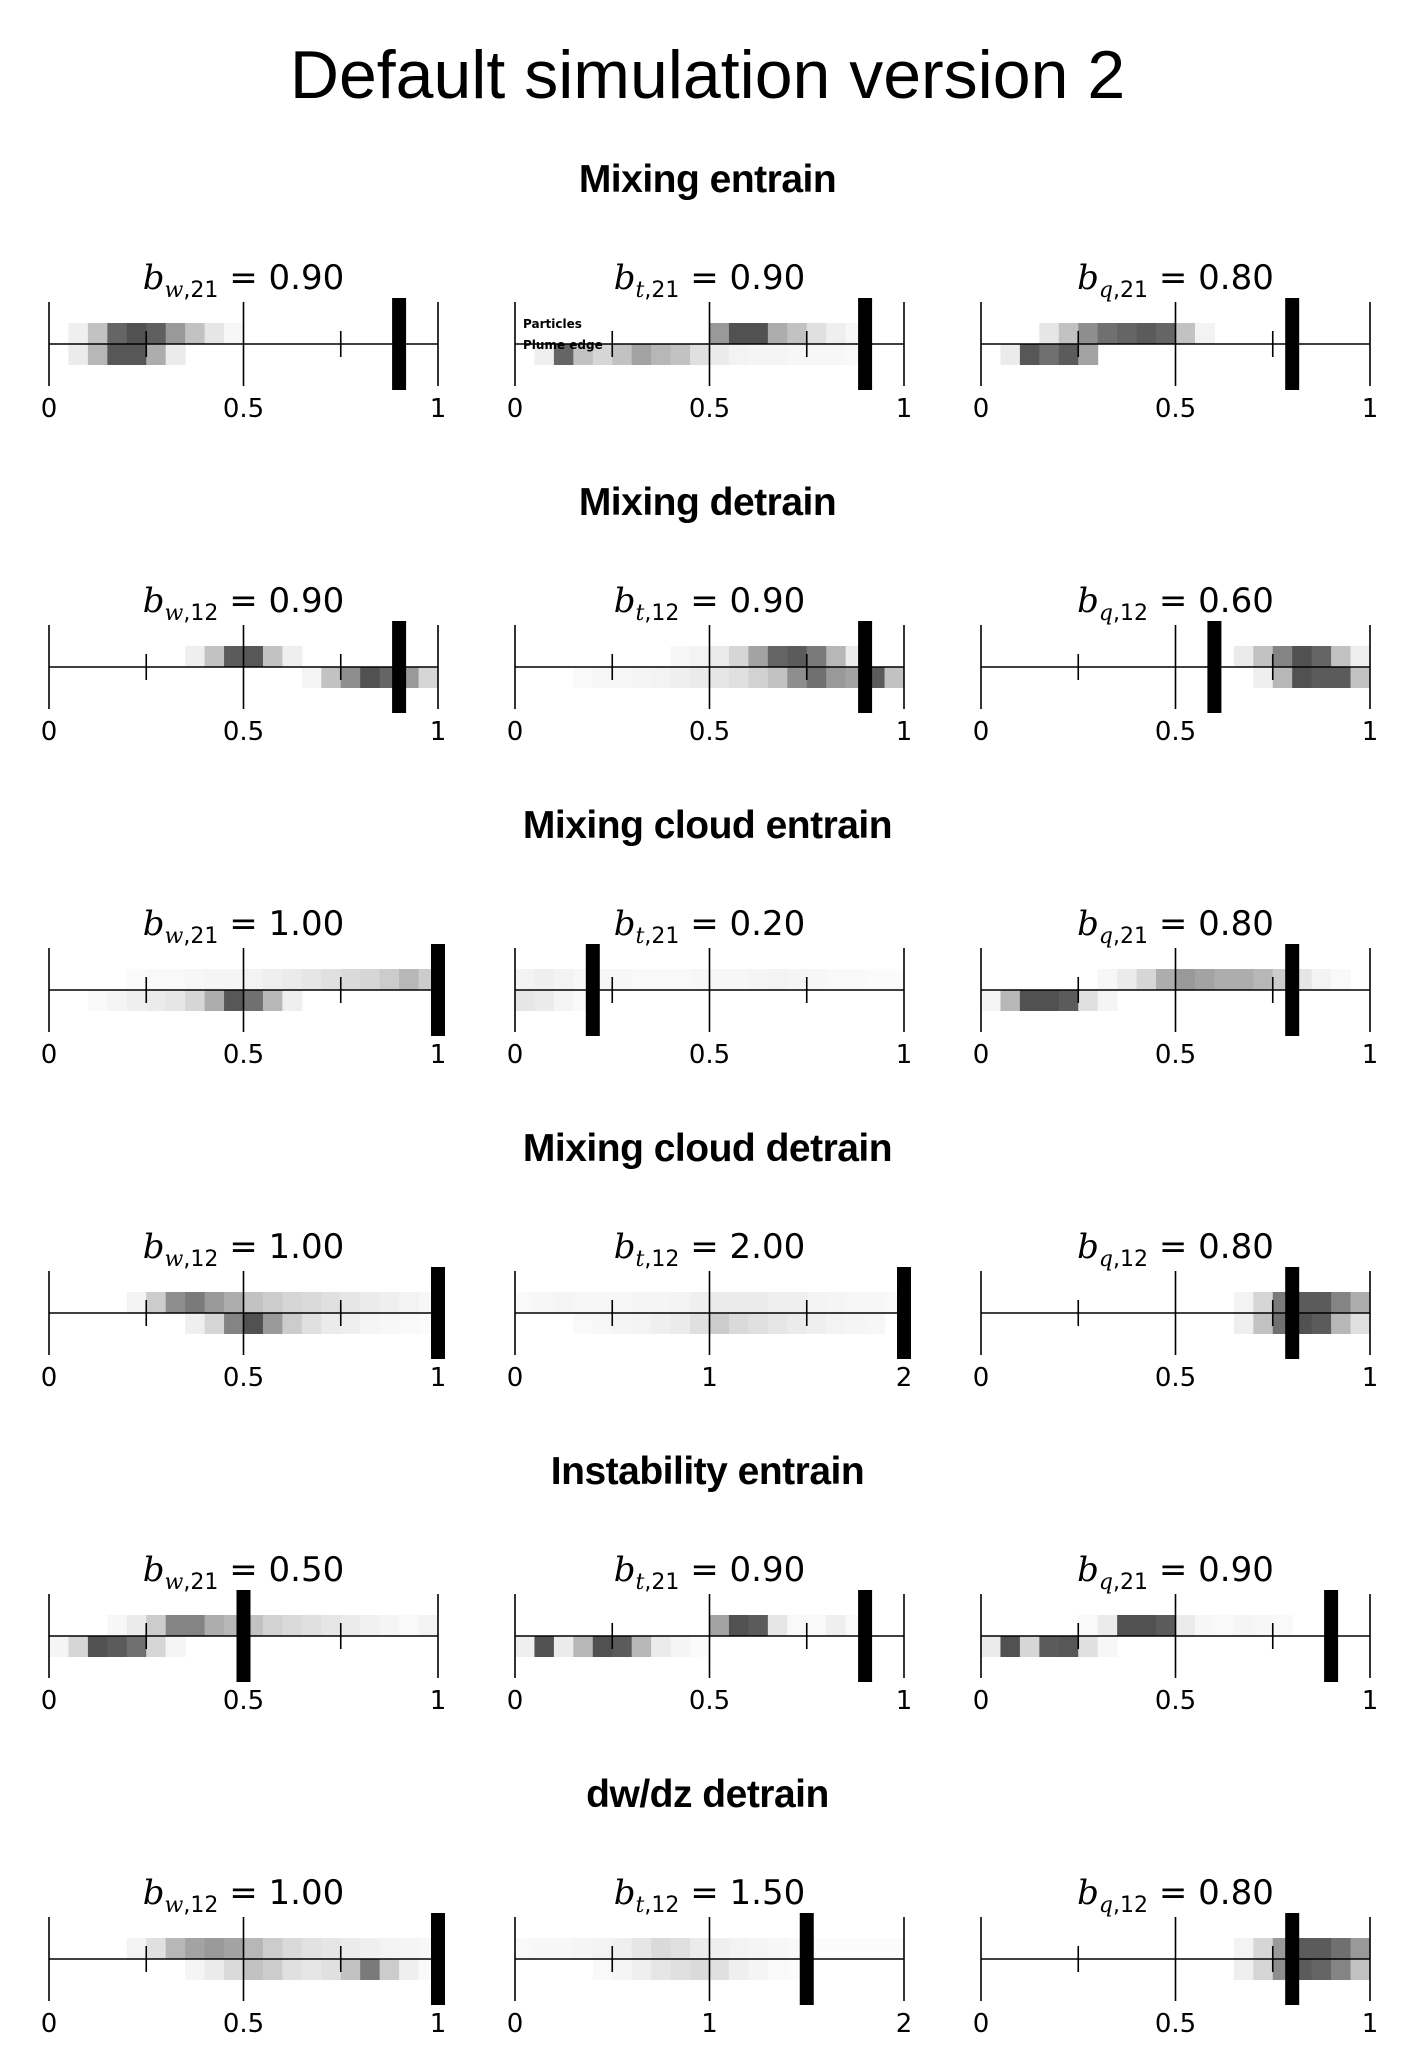 This screenshot has height=2072, width=1415. What do you see at coordinates (243, 280) in the screenshot?
I see `panel-title: bw,21 = 0.90` at bounding box center [243, 280].